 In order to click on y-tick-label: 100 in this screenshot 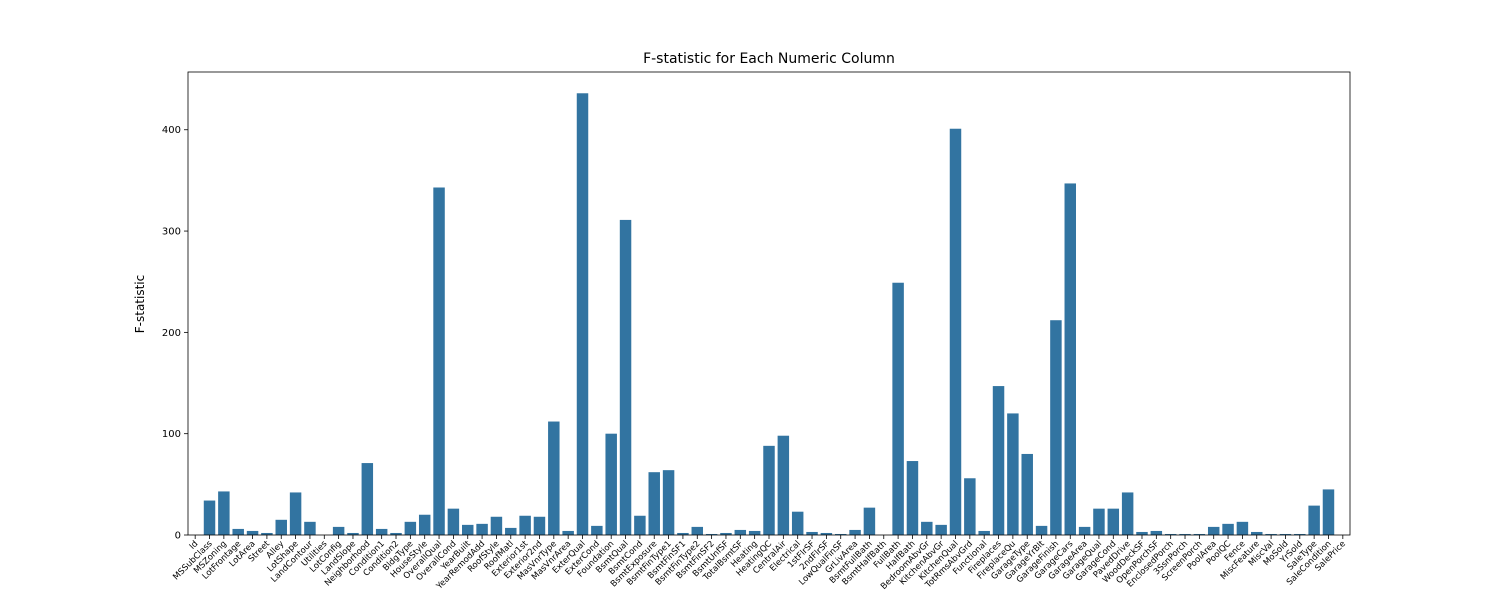, I will do `click(171, 434)`.